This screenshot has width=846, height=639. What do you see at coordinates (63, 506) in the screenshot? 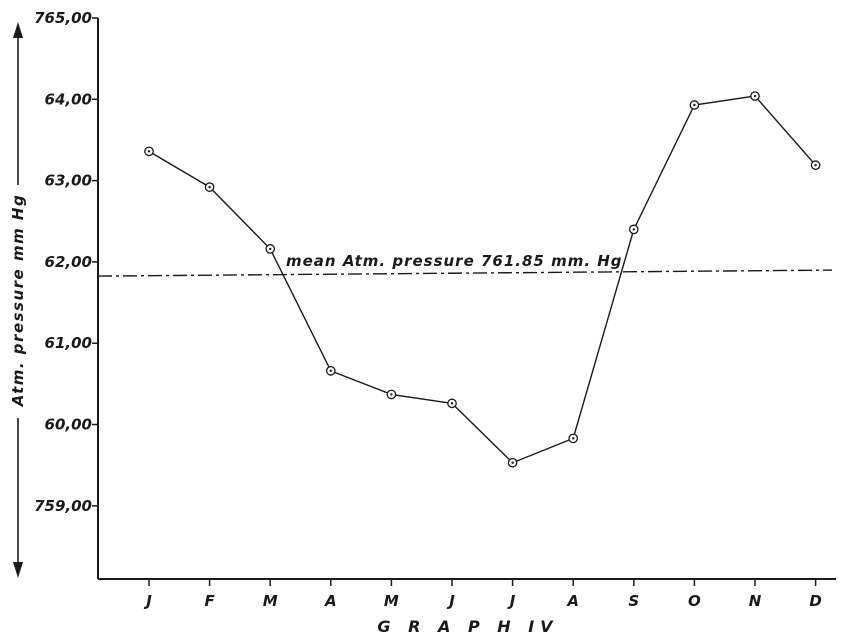
I see `y-tick-label: 759,00` at bounding box center [63, 506].